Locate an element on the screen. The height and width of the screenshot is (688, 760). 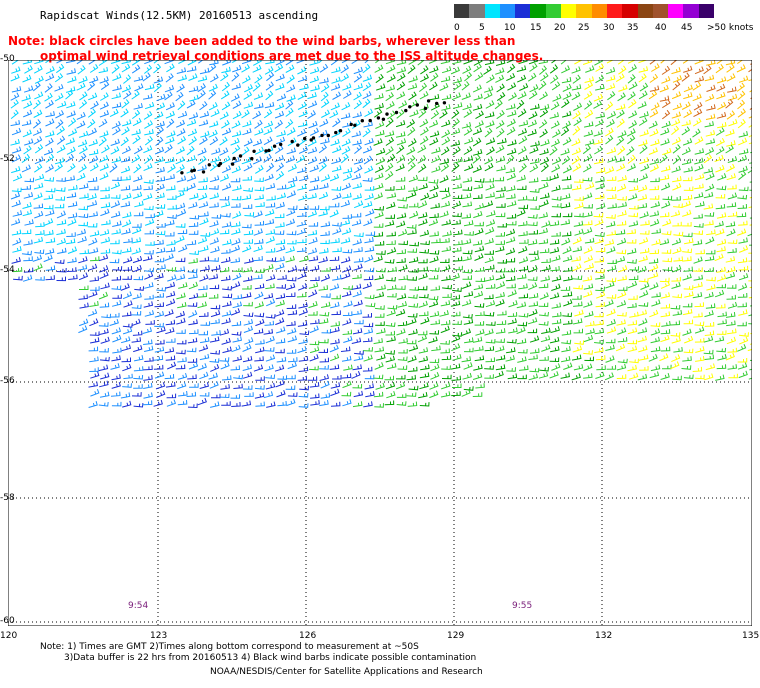
contamination-dot is located at coordinates (281, 144).